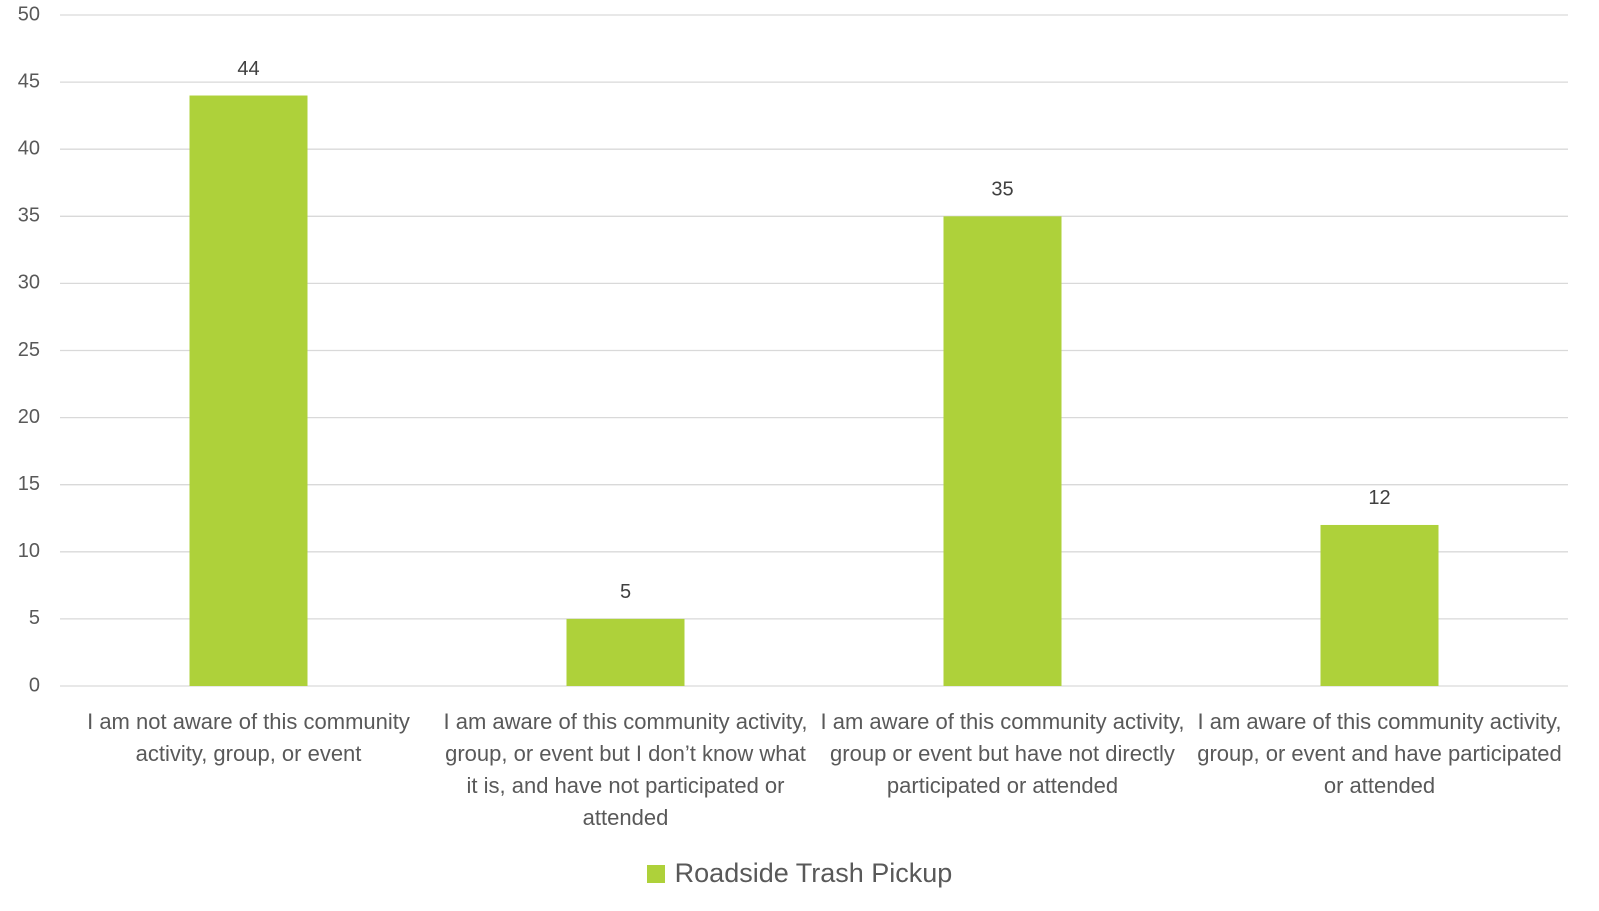 The image size is (1599, 911). I want to click on y-tick-label: 45, so click(29, 81).